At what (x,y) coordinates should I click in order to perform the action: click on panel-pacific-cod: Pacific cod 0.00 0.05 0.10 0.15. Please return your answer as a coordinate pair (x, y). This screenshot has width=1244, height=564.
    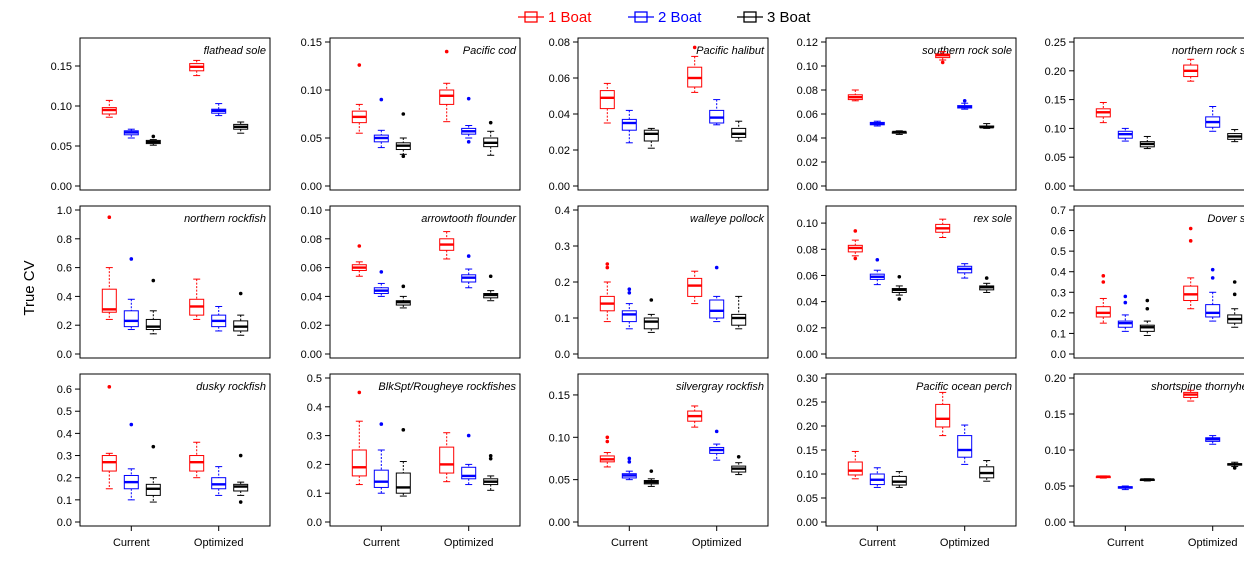
    Looking at the image, I should click on (411, 115).